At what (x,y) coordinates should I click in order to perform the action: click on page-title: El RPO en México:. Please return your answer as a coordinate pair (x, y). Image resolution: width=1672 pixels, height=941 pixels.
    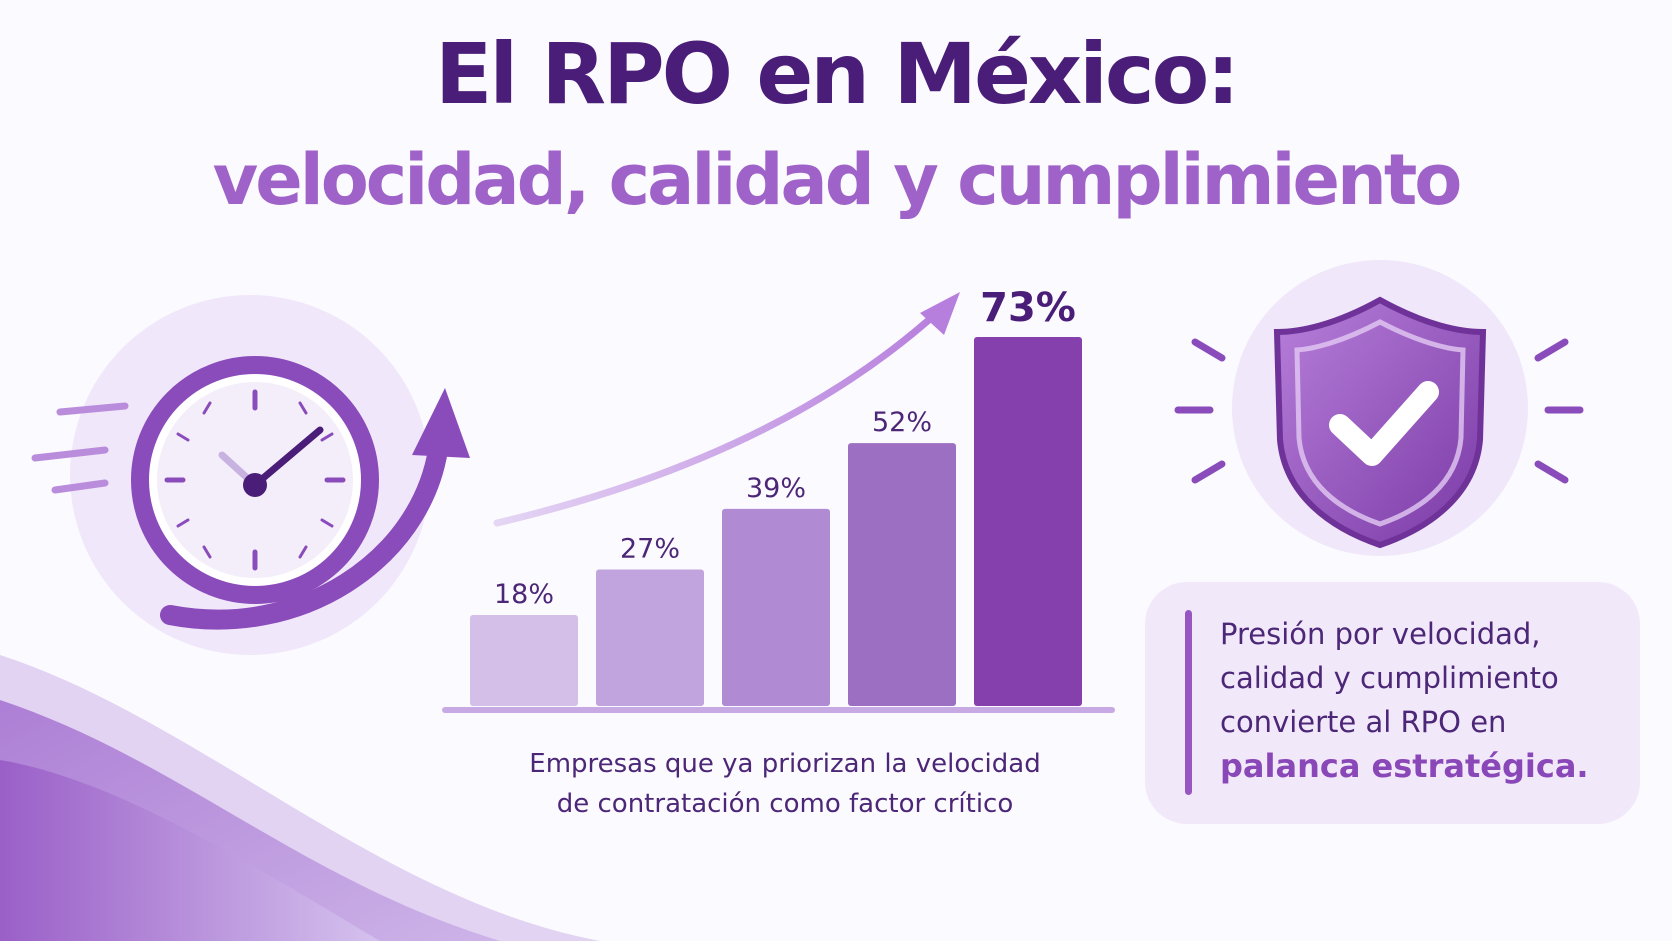
    Looking at the image, I should click on (837, 74).